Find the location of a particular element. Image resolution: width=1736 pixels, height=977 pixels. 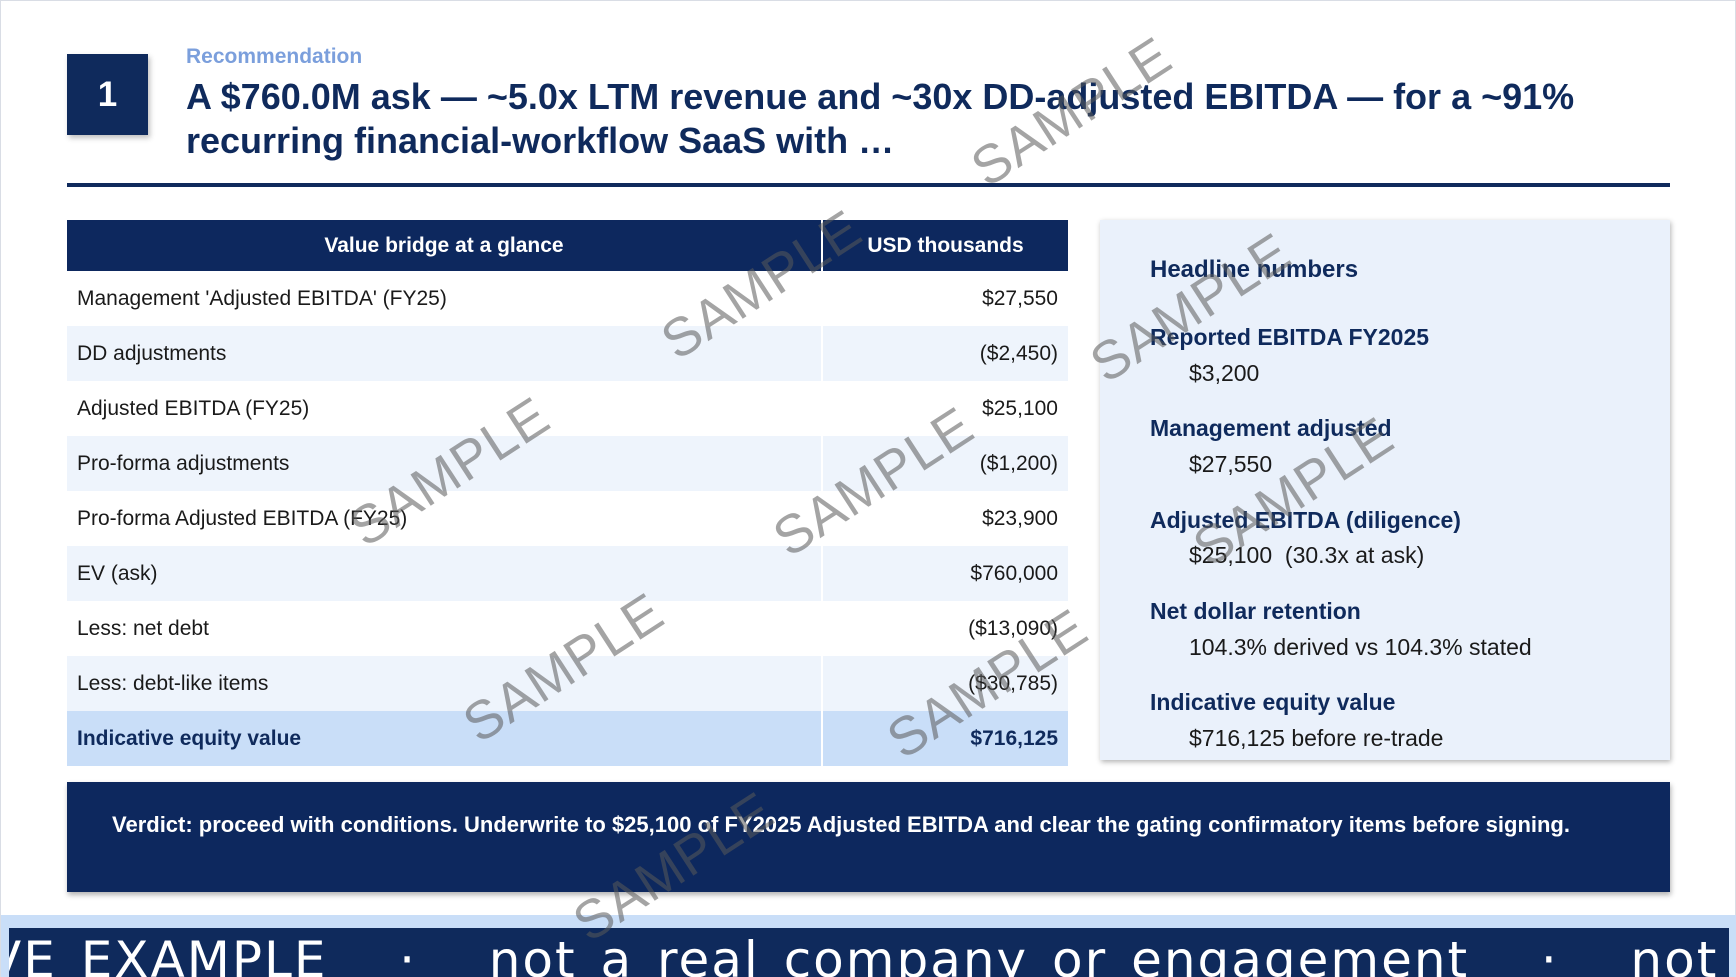

metric-value: 104.3% derived vs 104.3% stated is located at coordinates (1360, 647).